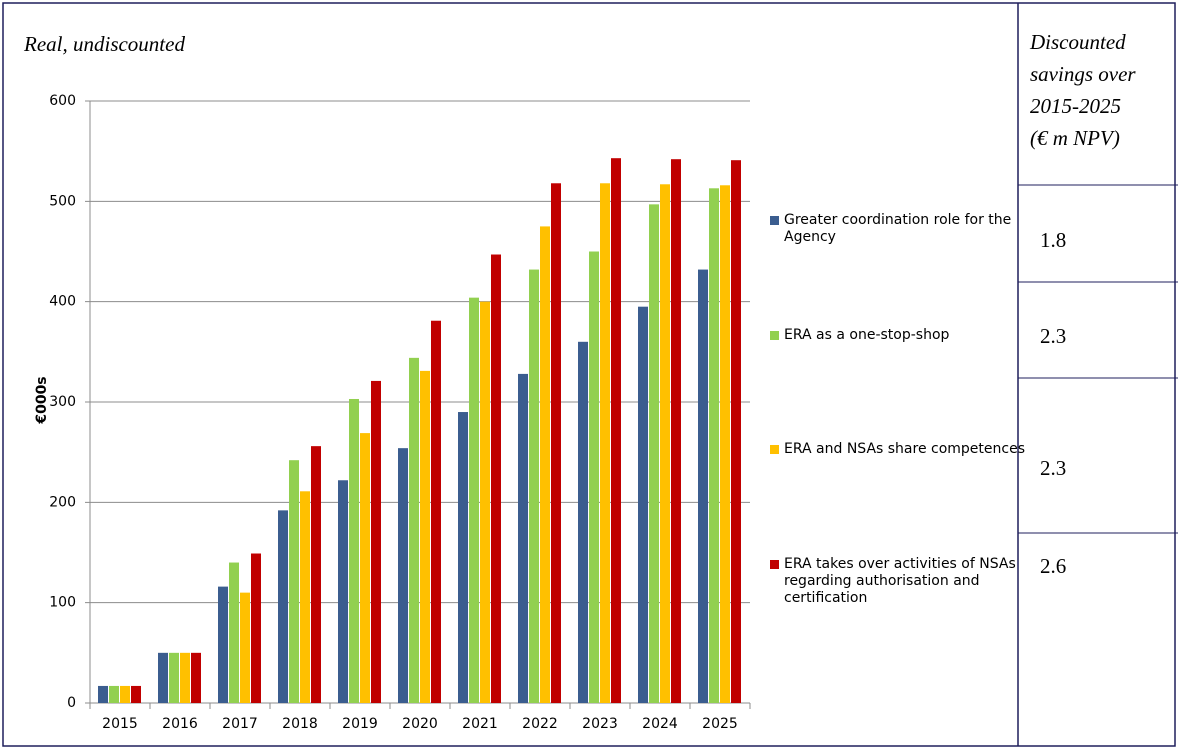 The width and height of the screenshot is (1178, 749). Describe the element at coordinates (600, 724) in the screenshot. I see `x-tick-label: 2023` at that location.